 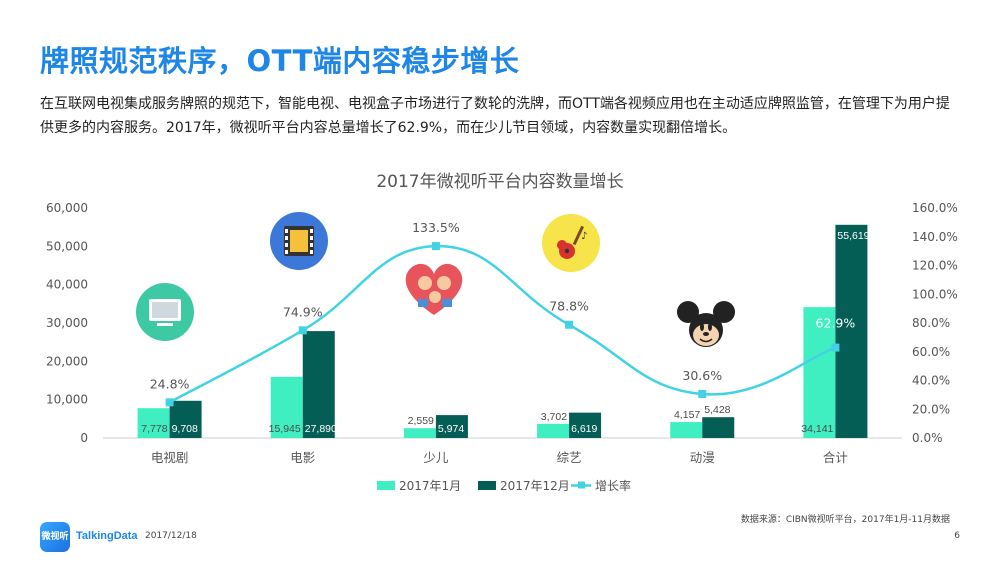 I want to click on right-axis-tick-label: 0.0%, so click(x=927, y=438).